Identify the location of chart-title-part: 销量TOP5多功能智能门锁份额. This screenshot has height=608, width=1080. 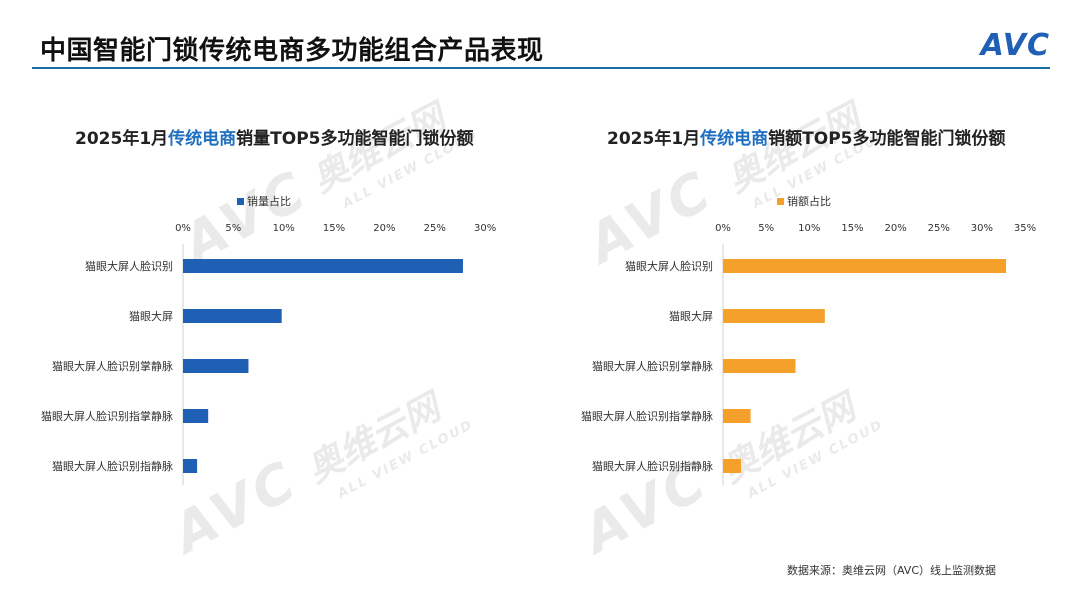
(355, 139).